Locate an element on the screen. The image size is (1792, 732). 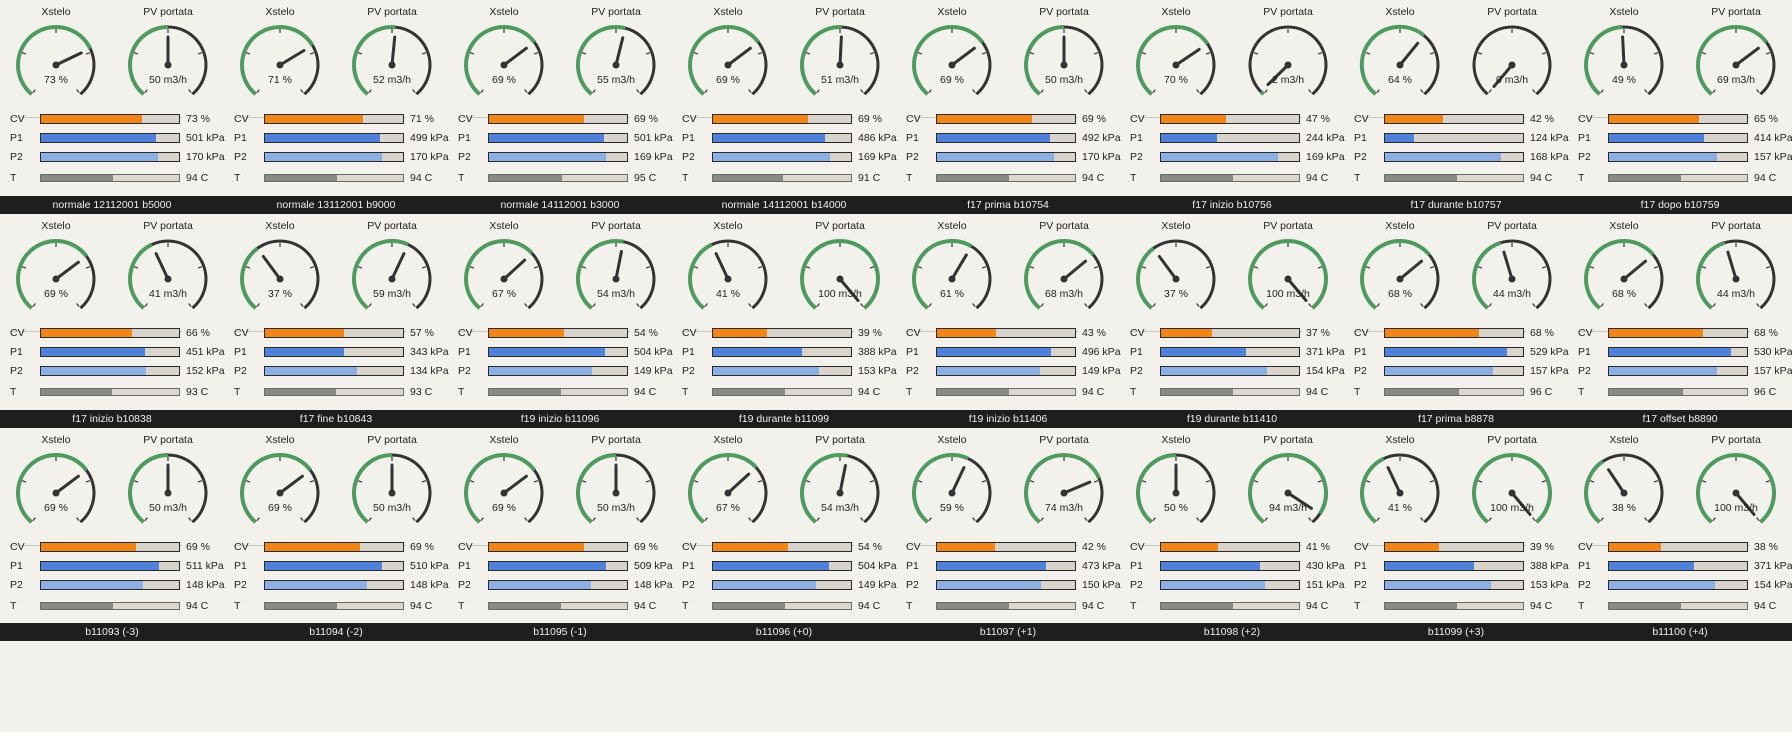
xstelo-gauge: 61 % is located at coordinates (952, 274).